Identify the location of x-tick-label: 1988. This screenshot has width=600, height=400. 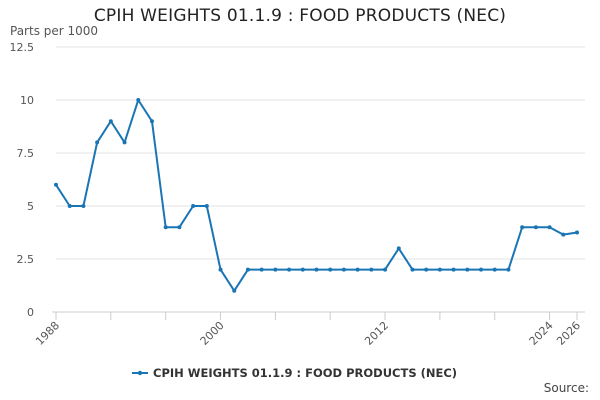
(47, 333).